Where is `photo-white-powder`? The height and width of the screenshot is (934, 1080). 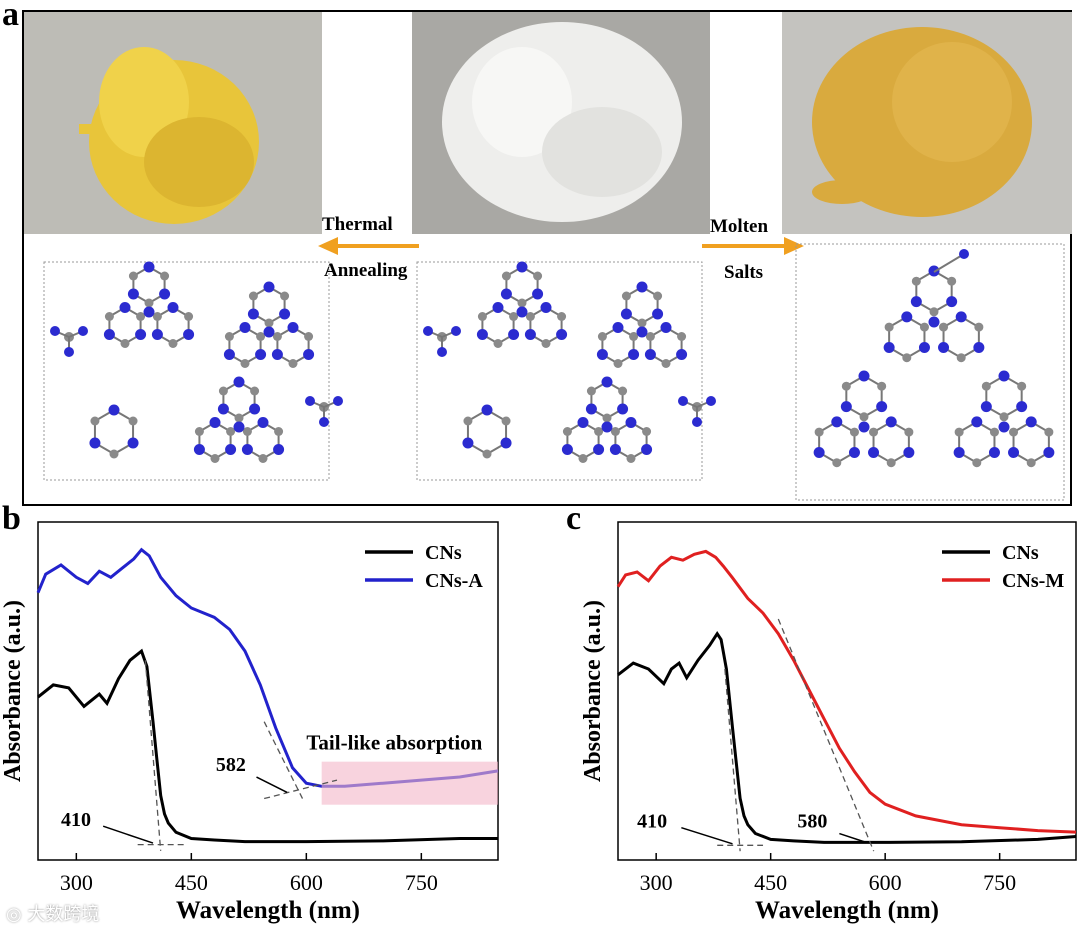 photo-white-powder is located at coordinates (561, 123).